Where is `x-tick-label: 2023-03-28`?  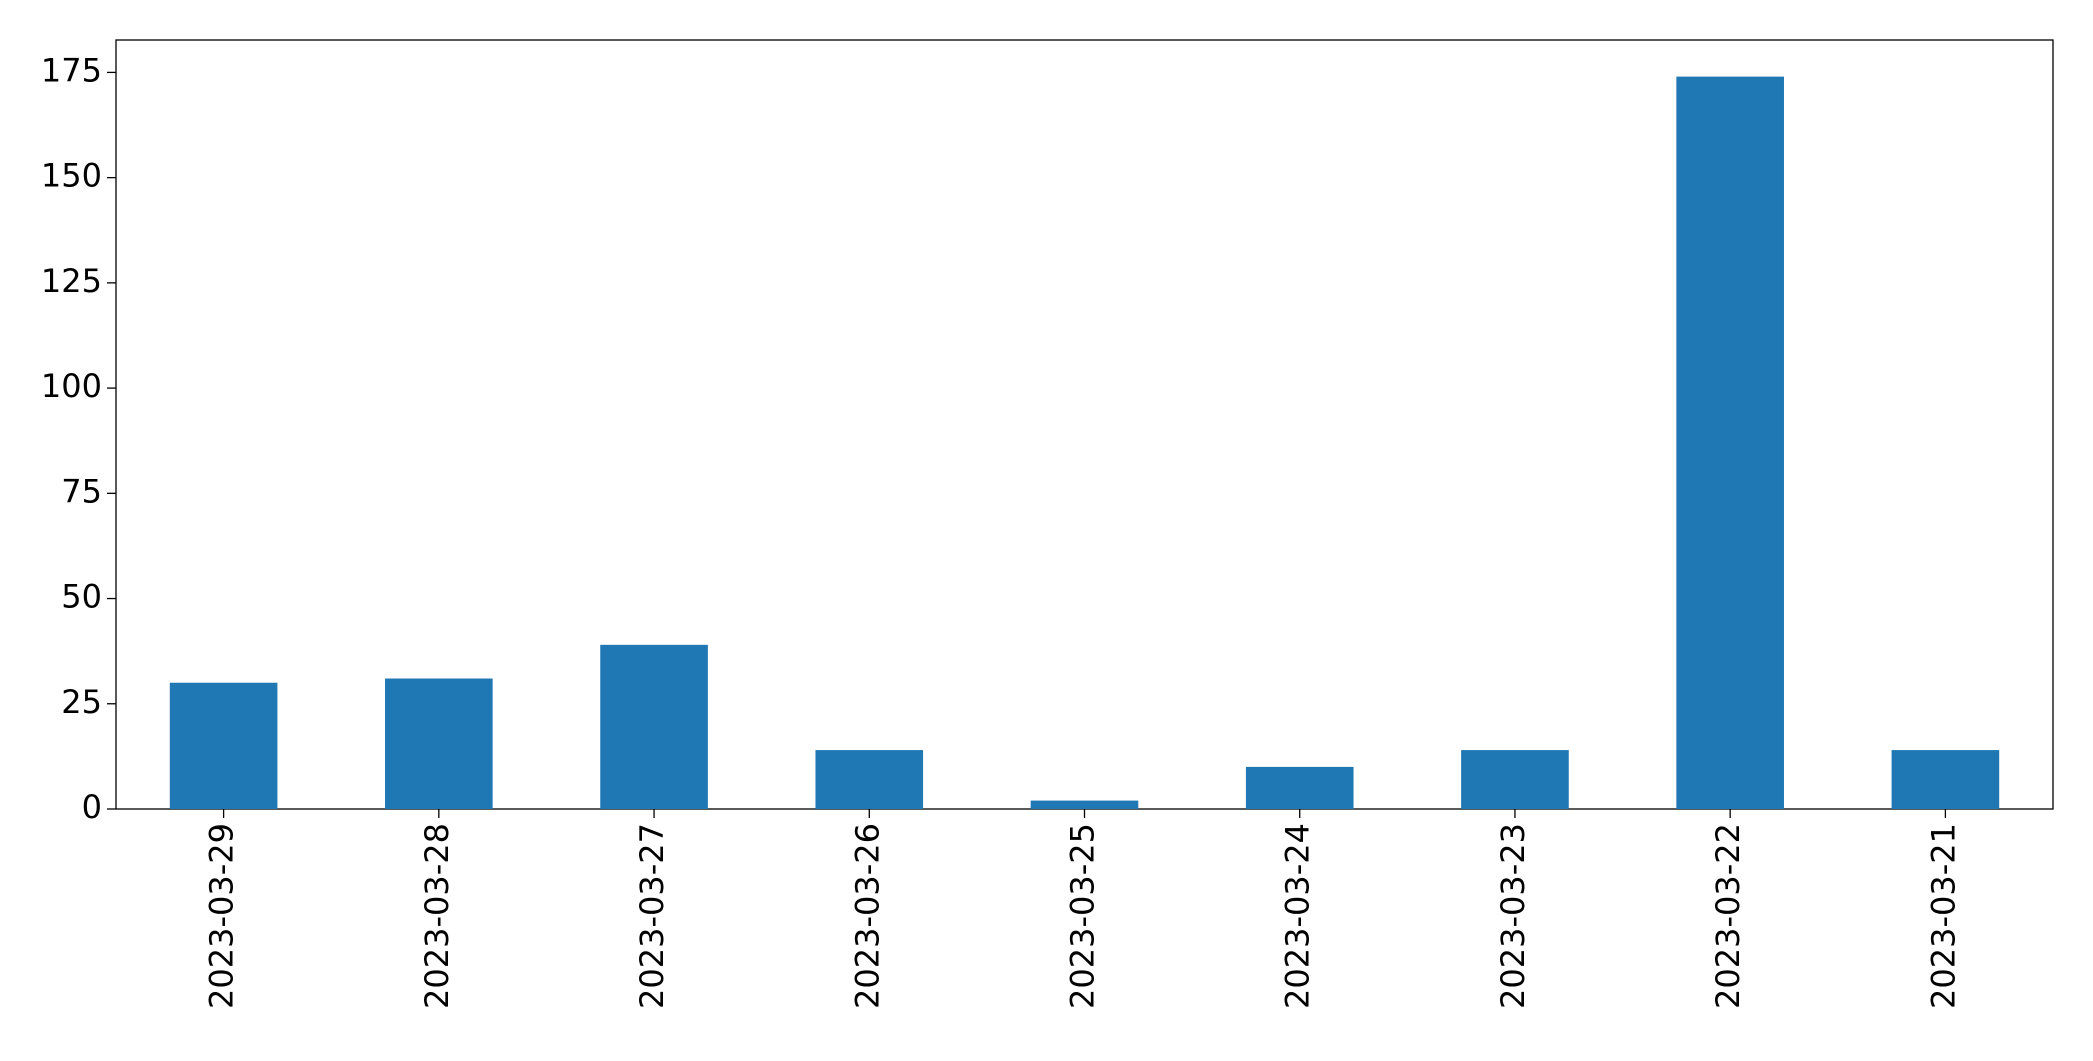 x-tick-label: 2023-03-28 is located at coordinates (437, 916).